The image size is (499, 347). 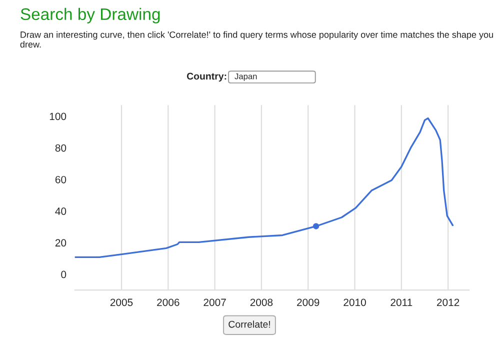 What do you see at coordinates (355, 302) in the screenshot?
I see `x-tick-label: 2010` at bounding box center [355, 302].